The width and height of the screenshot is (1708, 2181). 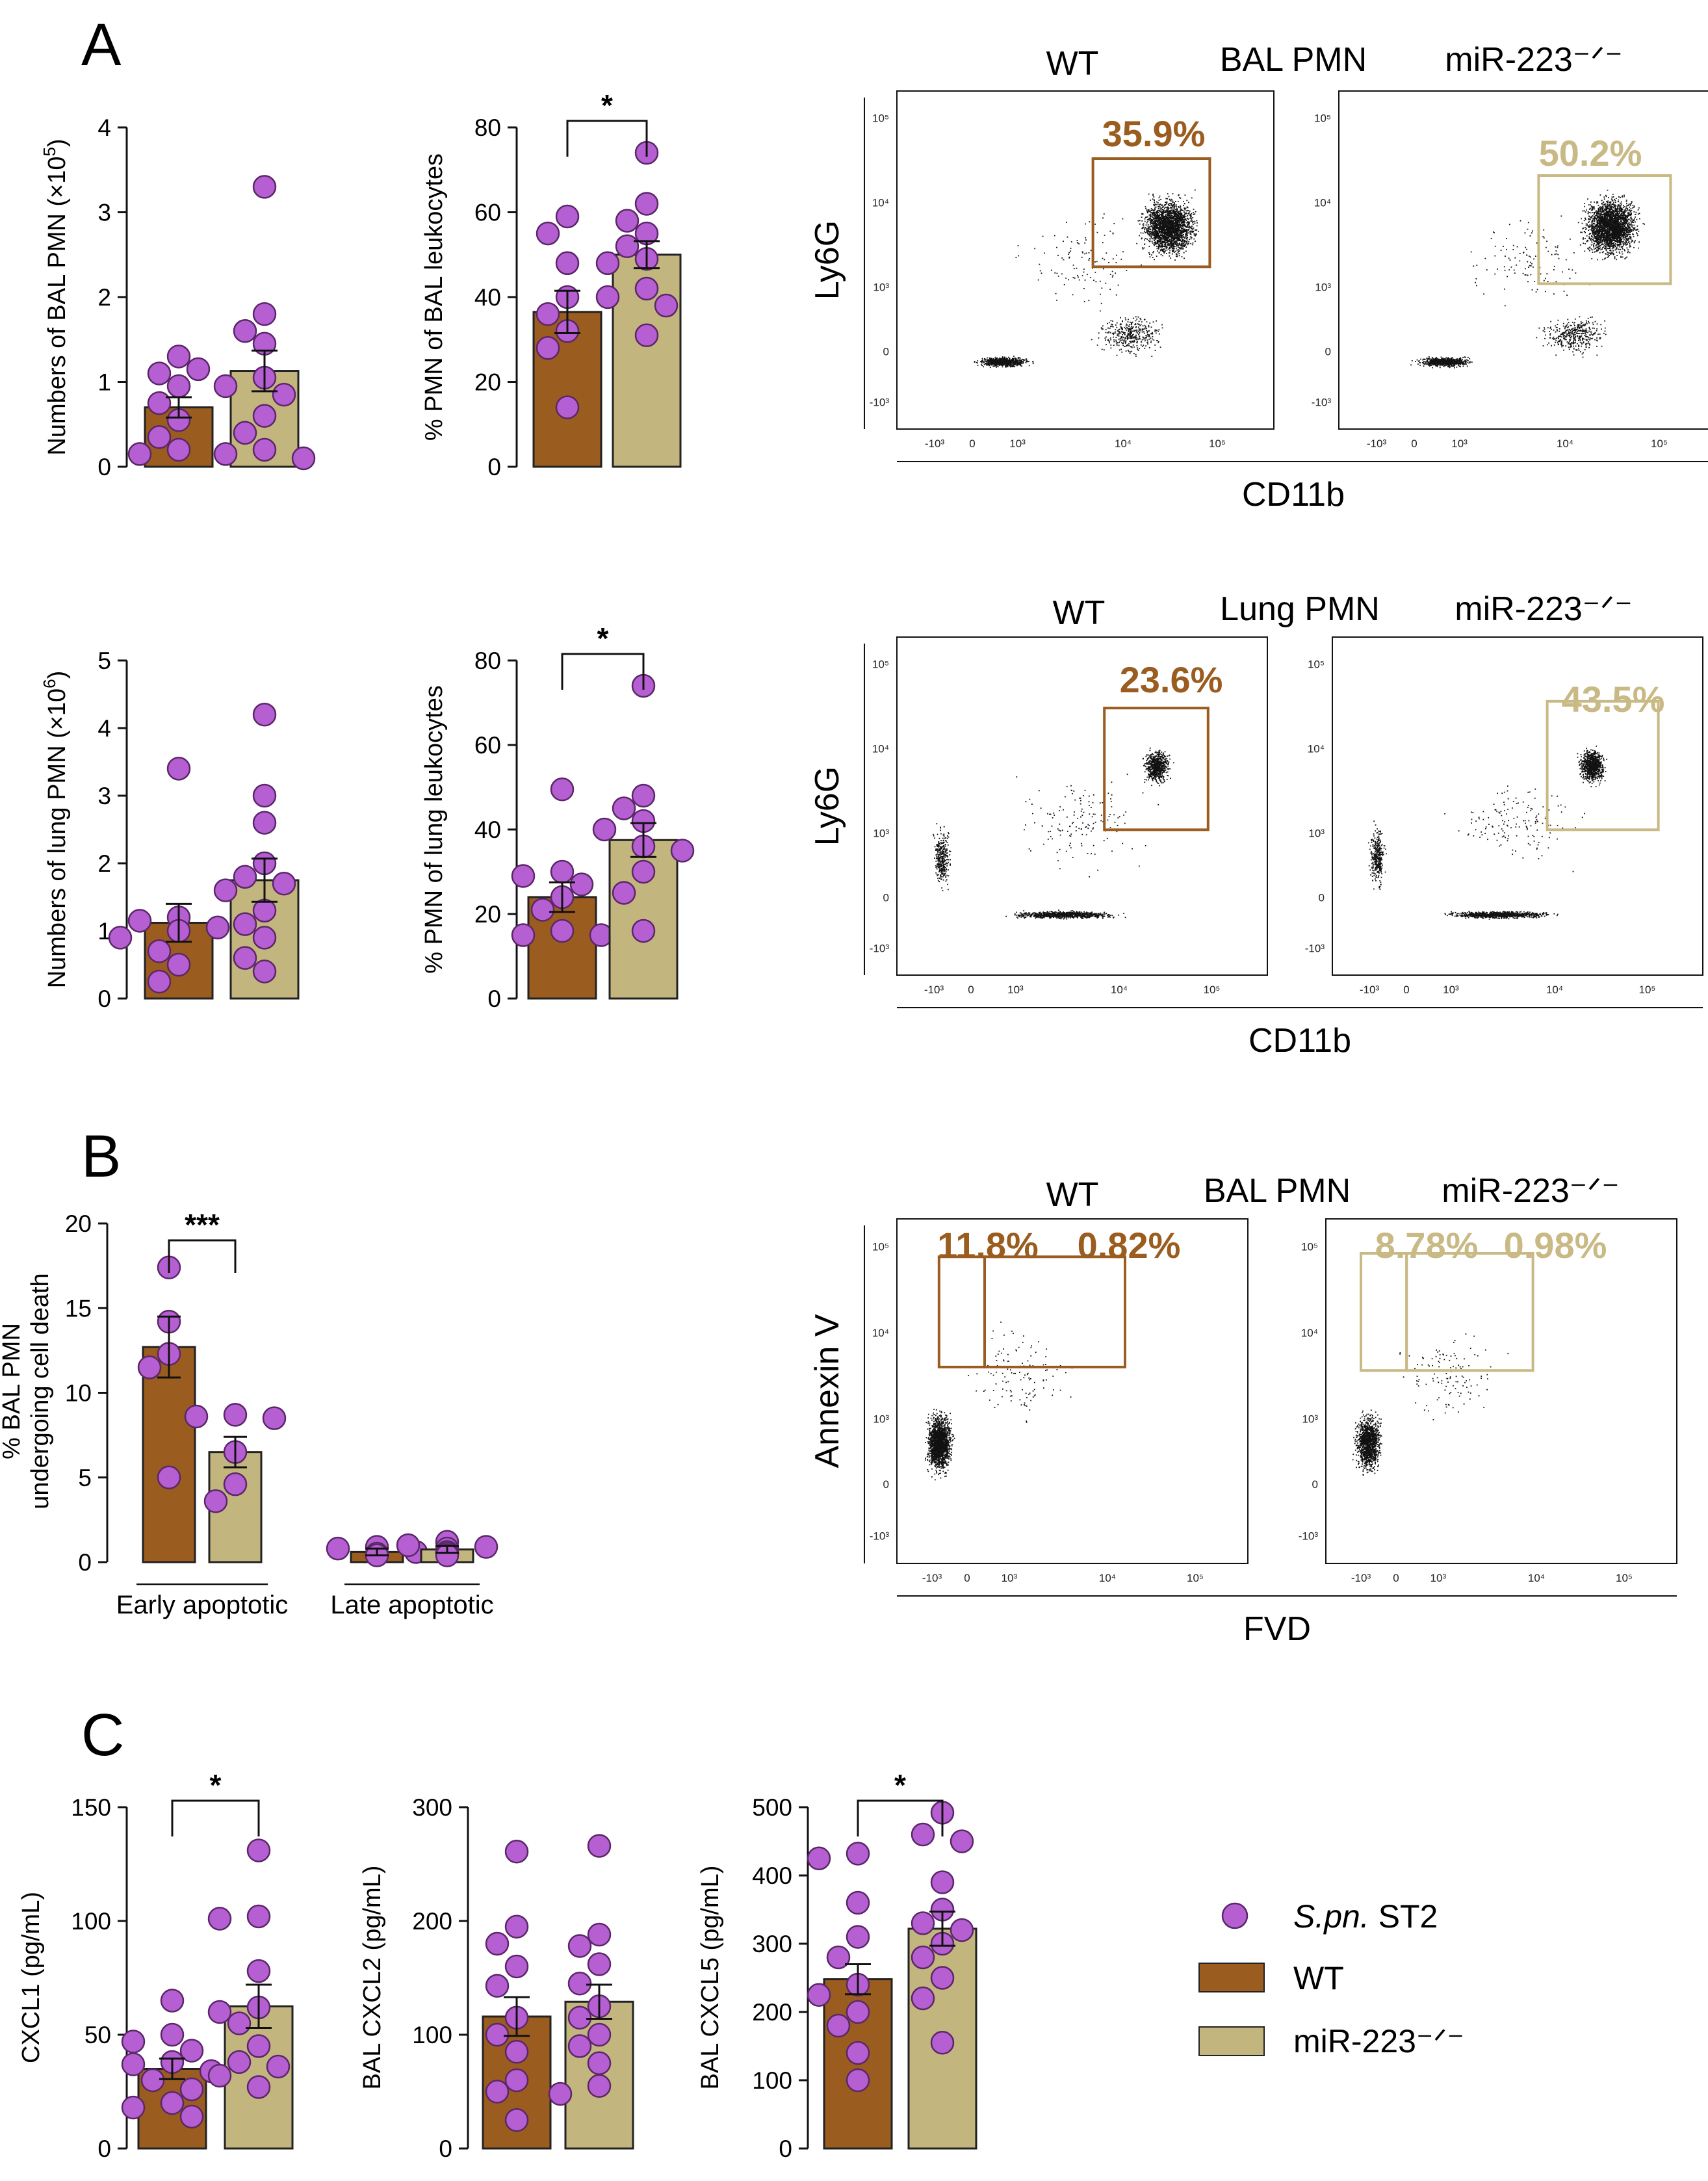 What do you see at coordinates (202, 1225) in the screenshot?
I see `significance-label: ***` at bounding box center [202, 1225].